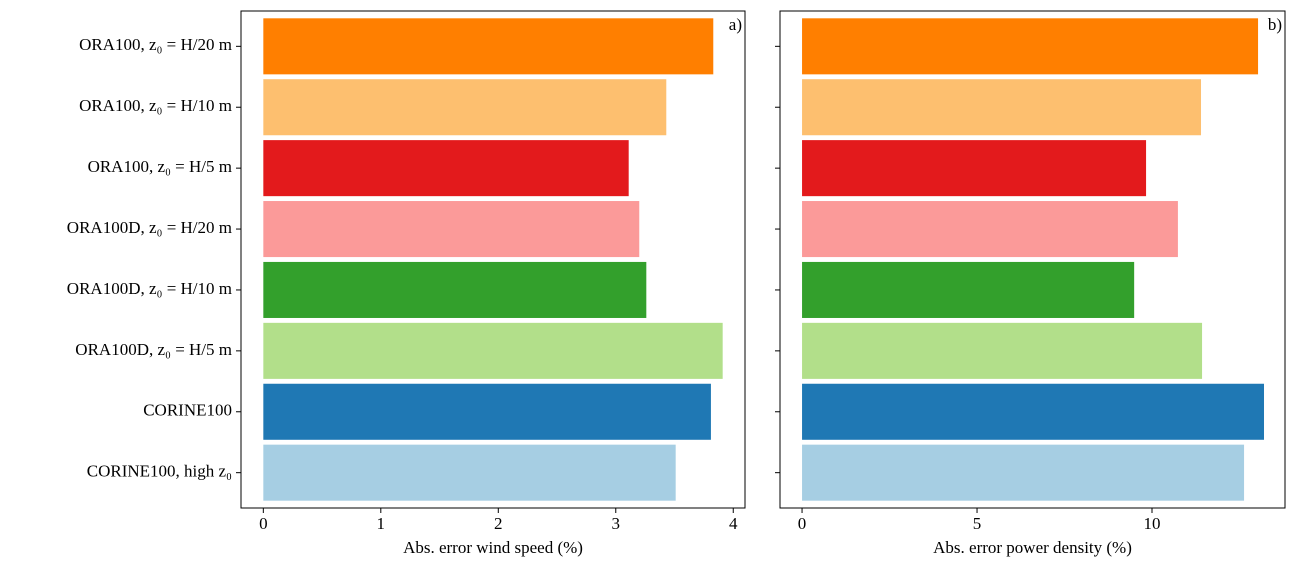 The width and height of the screenshot is (1290, 562). What do you see at coordinates (160, 166) in the screenshot?
I see `y-tick-label: ORA100, z₀ = H/5 m` at bounding box center [160, 166].